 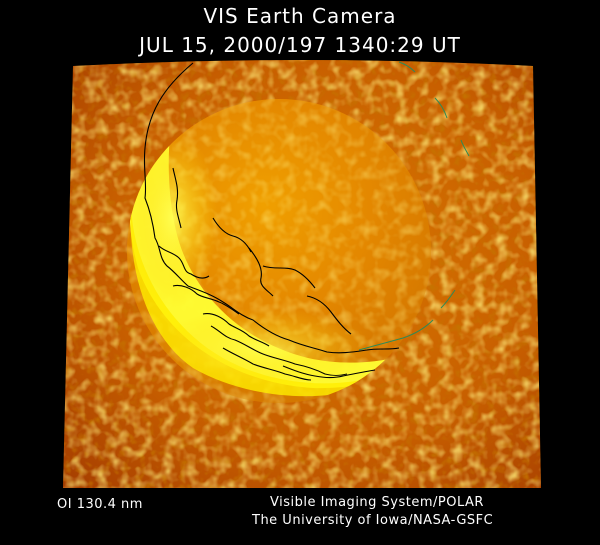 I want to click on wavelength-label: OI 130.4 nm, so click(x=100, y=504).